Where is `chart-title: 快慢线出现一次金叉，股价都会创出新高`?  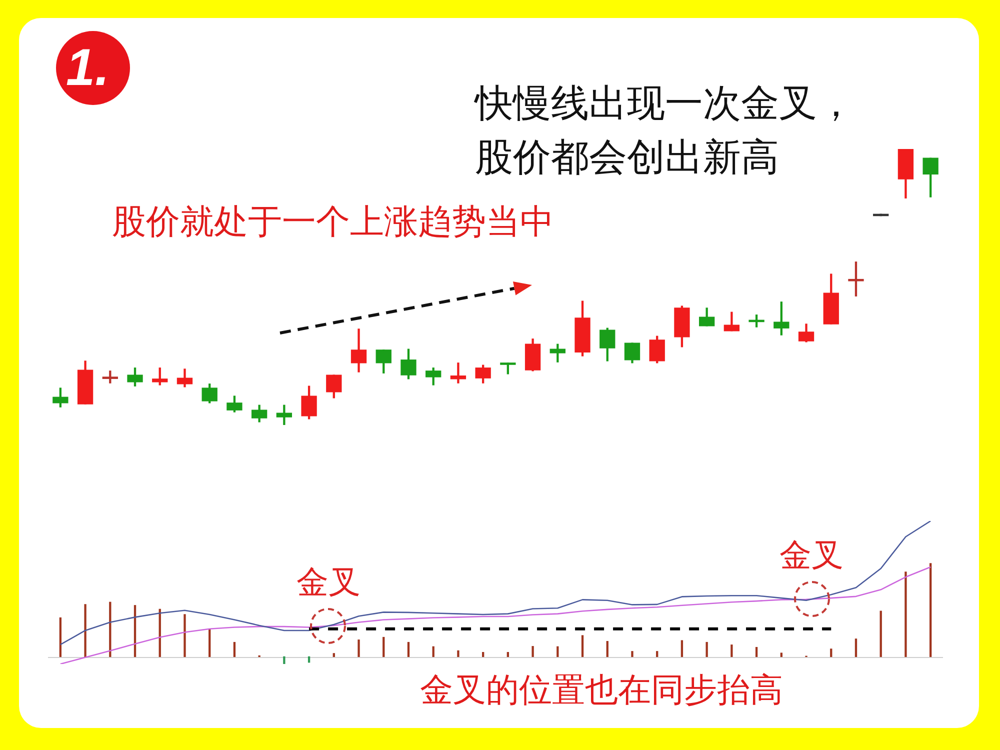 chart-title: 快慢线出现一次金叉，股价都会创出新高 is located at coordinates (665, 130).